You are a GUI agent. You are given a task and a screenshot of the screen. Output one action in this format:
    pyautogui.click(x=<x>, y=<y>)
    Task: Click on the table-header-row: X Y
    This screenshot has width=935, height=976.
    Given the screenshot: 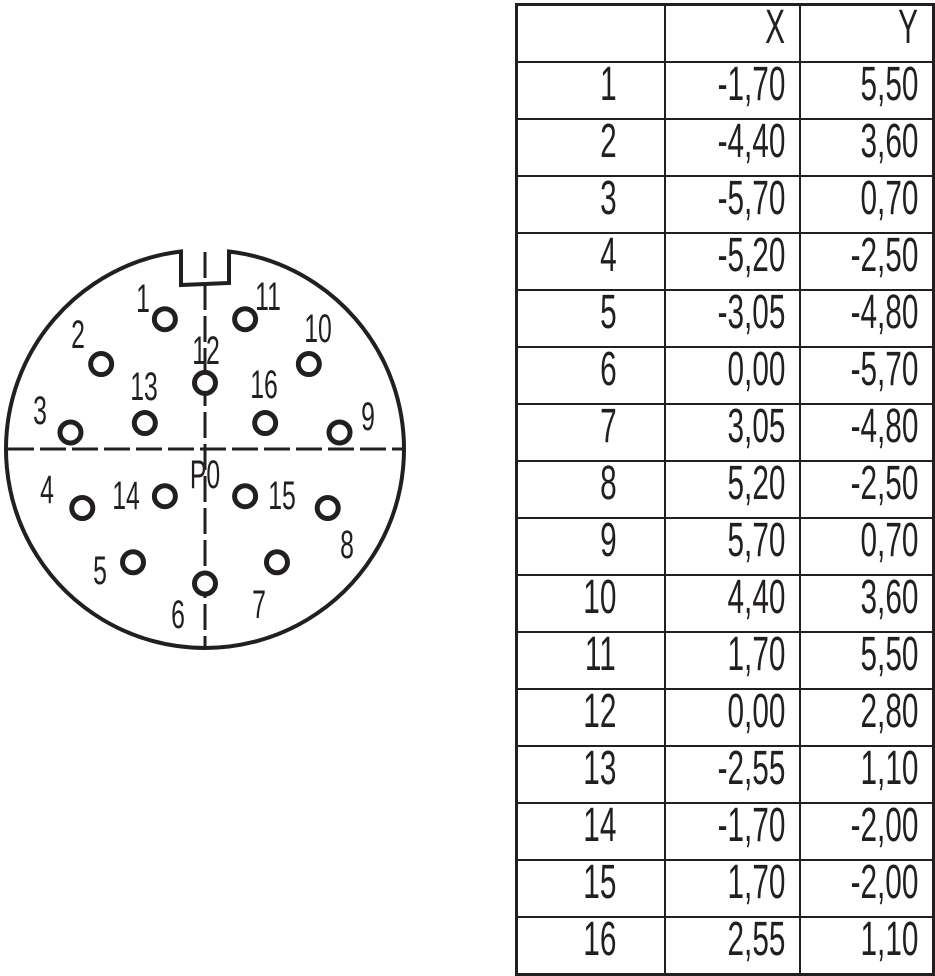 What is the action you would take?
    pyautogui.click(x=725, y=33)
    